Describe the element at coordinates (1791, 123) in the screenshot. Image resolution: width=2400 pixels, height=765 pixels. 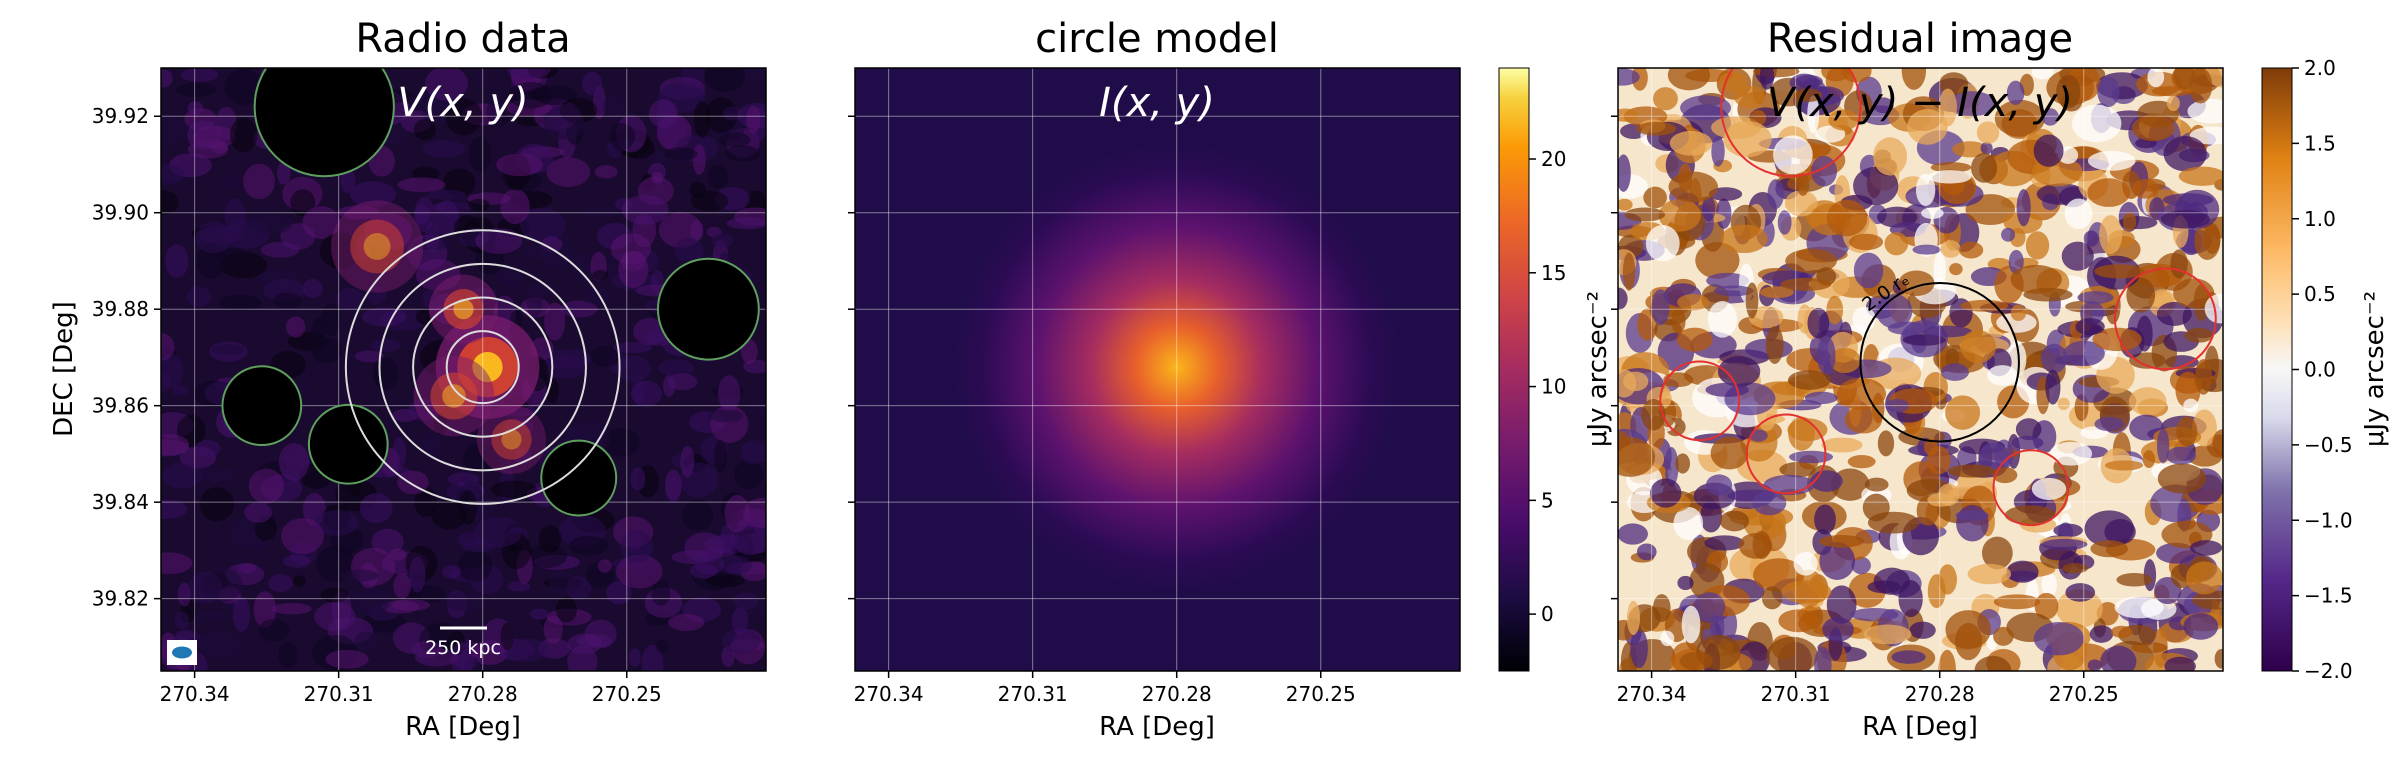
I see `masked-source-outline` at that location.